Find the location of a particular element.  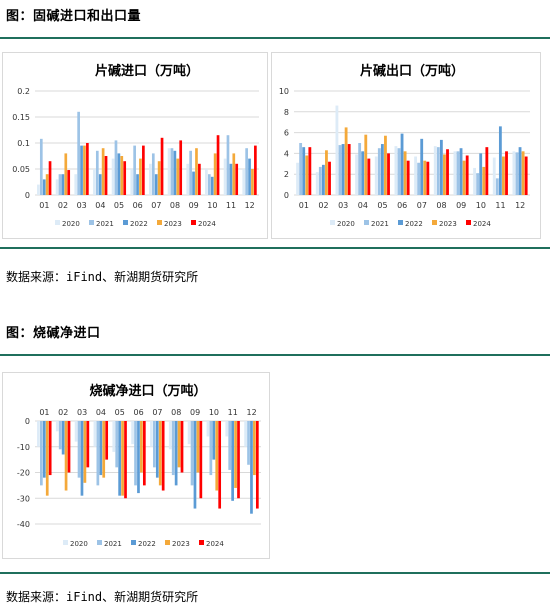

section1-title: 图：固碱进口和出口量 is located at coordinates (74, 16).